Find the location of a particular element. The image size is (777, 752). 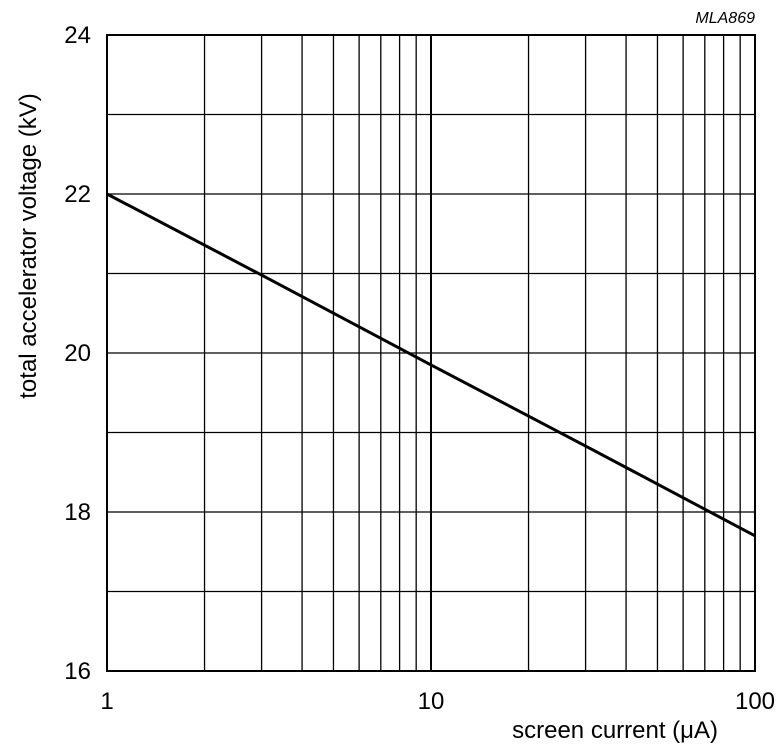

y-axis-tick-labels: 16 18 20 22 24 is located at coordinates (77, 353).